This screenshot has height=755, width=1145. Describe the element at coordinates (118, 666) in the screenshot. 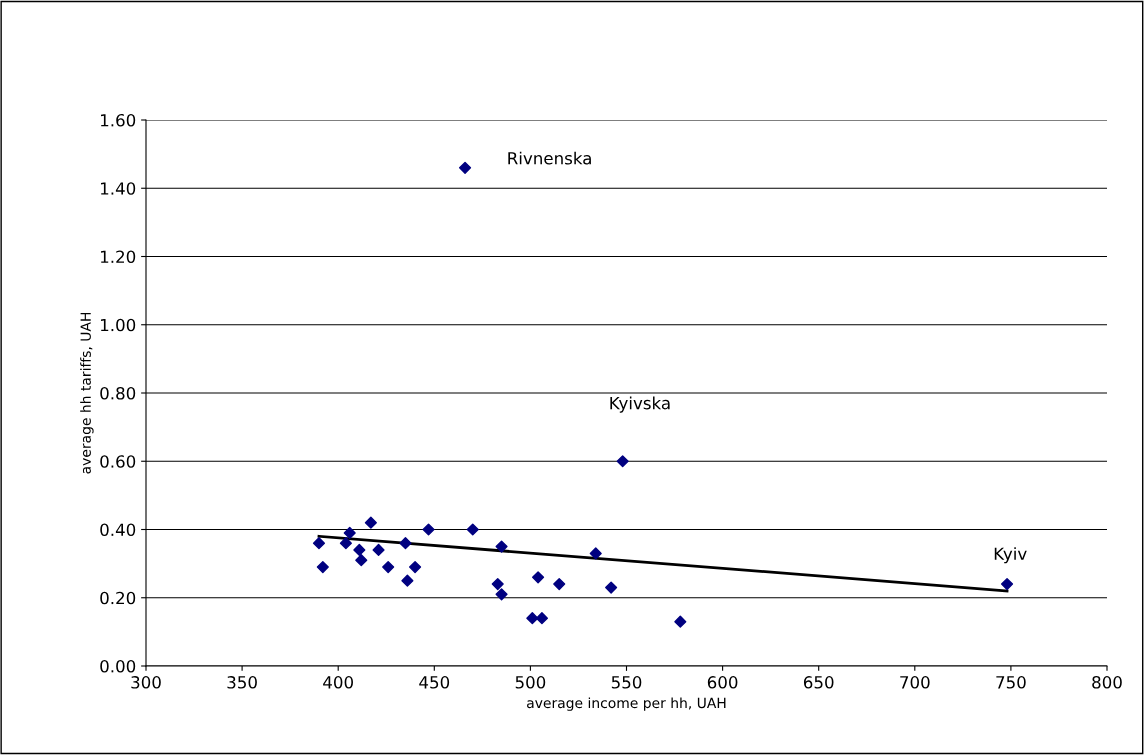

I see `y-tick-label: 0.00` at that location.